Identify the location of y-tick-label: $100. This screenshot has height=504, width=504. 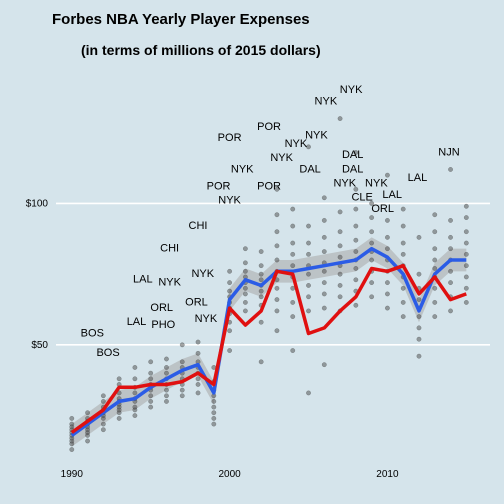
(37, 203).